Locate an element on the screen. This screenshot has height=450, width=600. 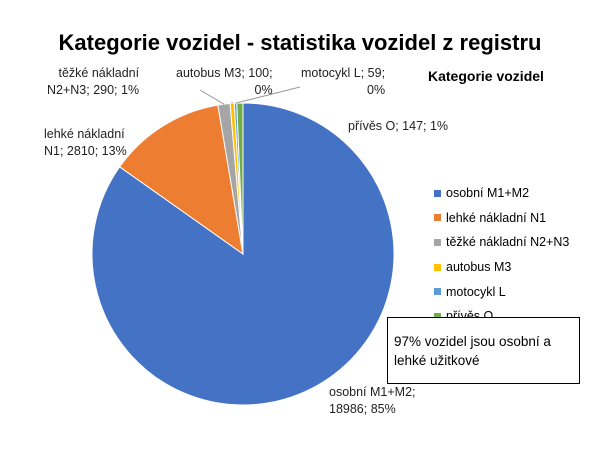
legend-title: Kategorie vozidel is located at coordinates (486, 76).